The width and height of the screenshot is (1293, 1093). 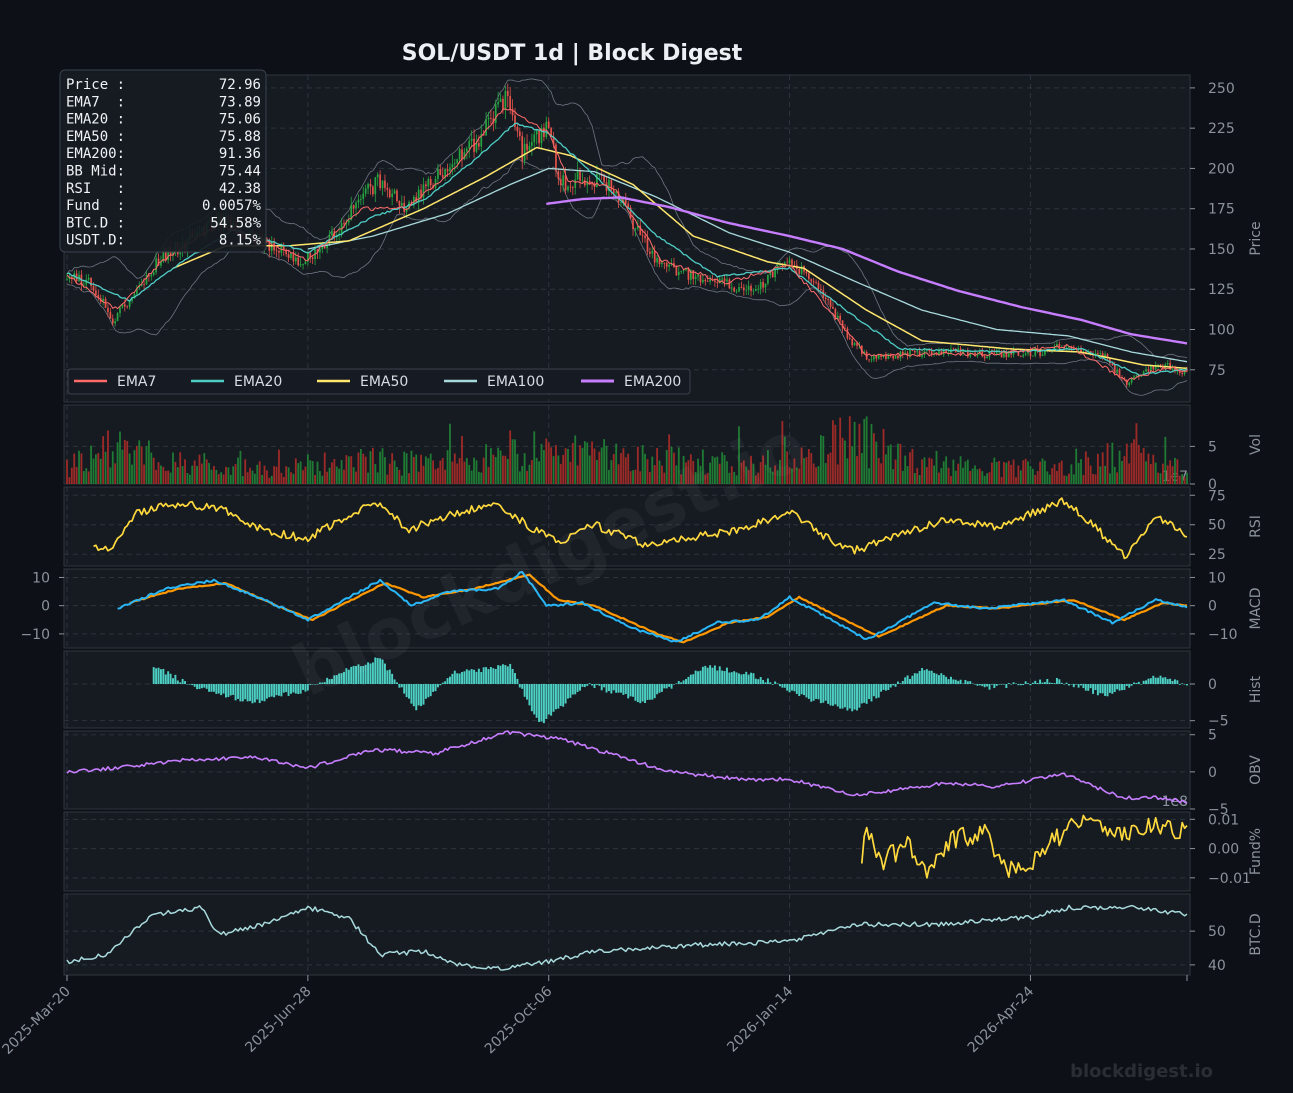 I want to click on panel-btcd: 40 50 BTC.D, so click(x=663, y=934).